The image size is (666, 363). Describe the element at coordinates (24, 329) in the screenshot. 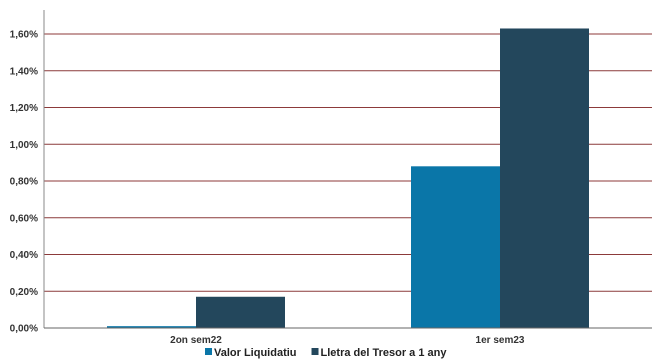

I see `y-tick-label: 0,00%` at that location.